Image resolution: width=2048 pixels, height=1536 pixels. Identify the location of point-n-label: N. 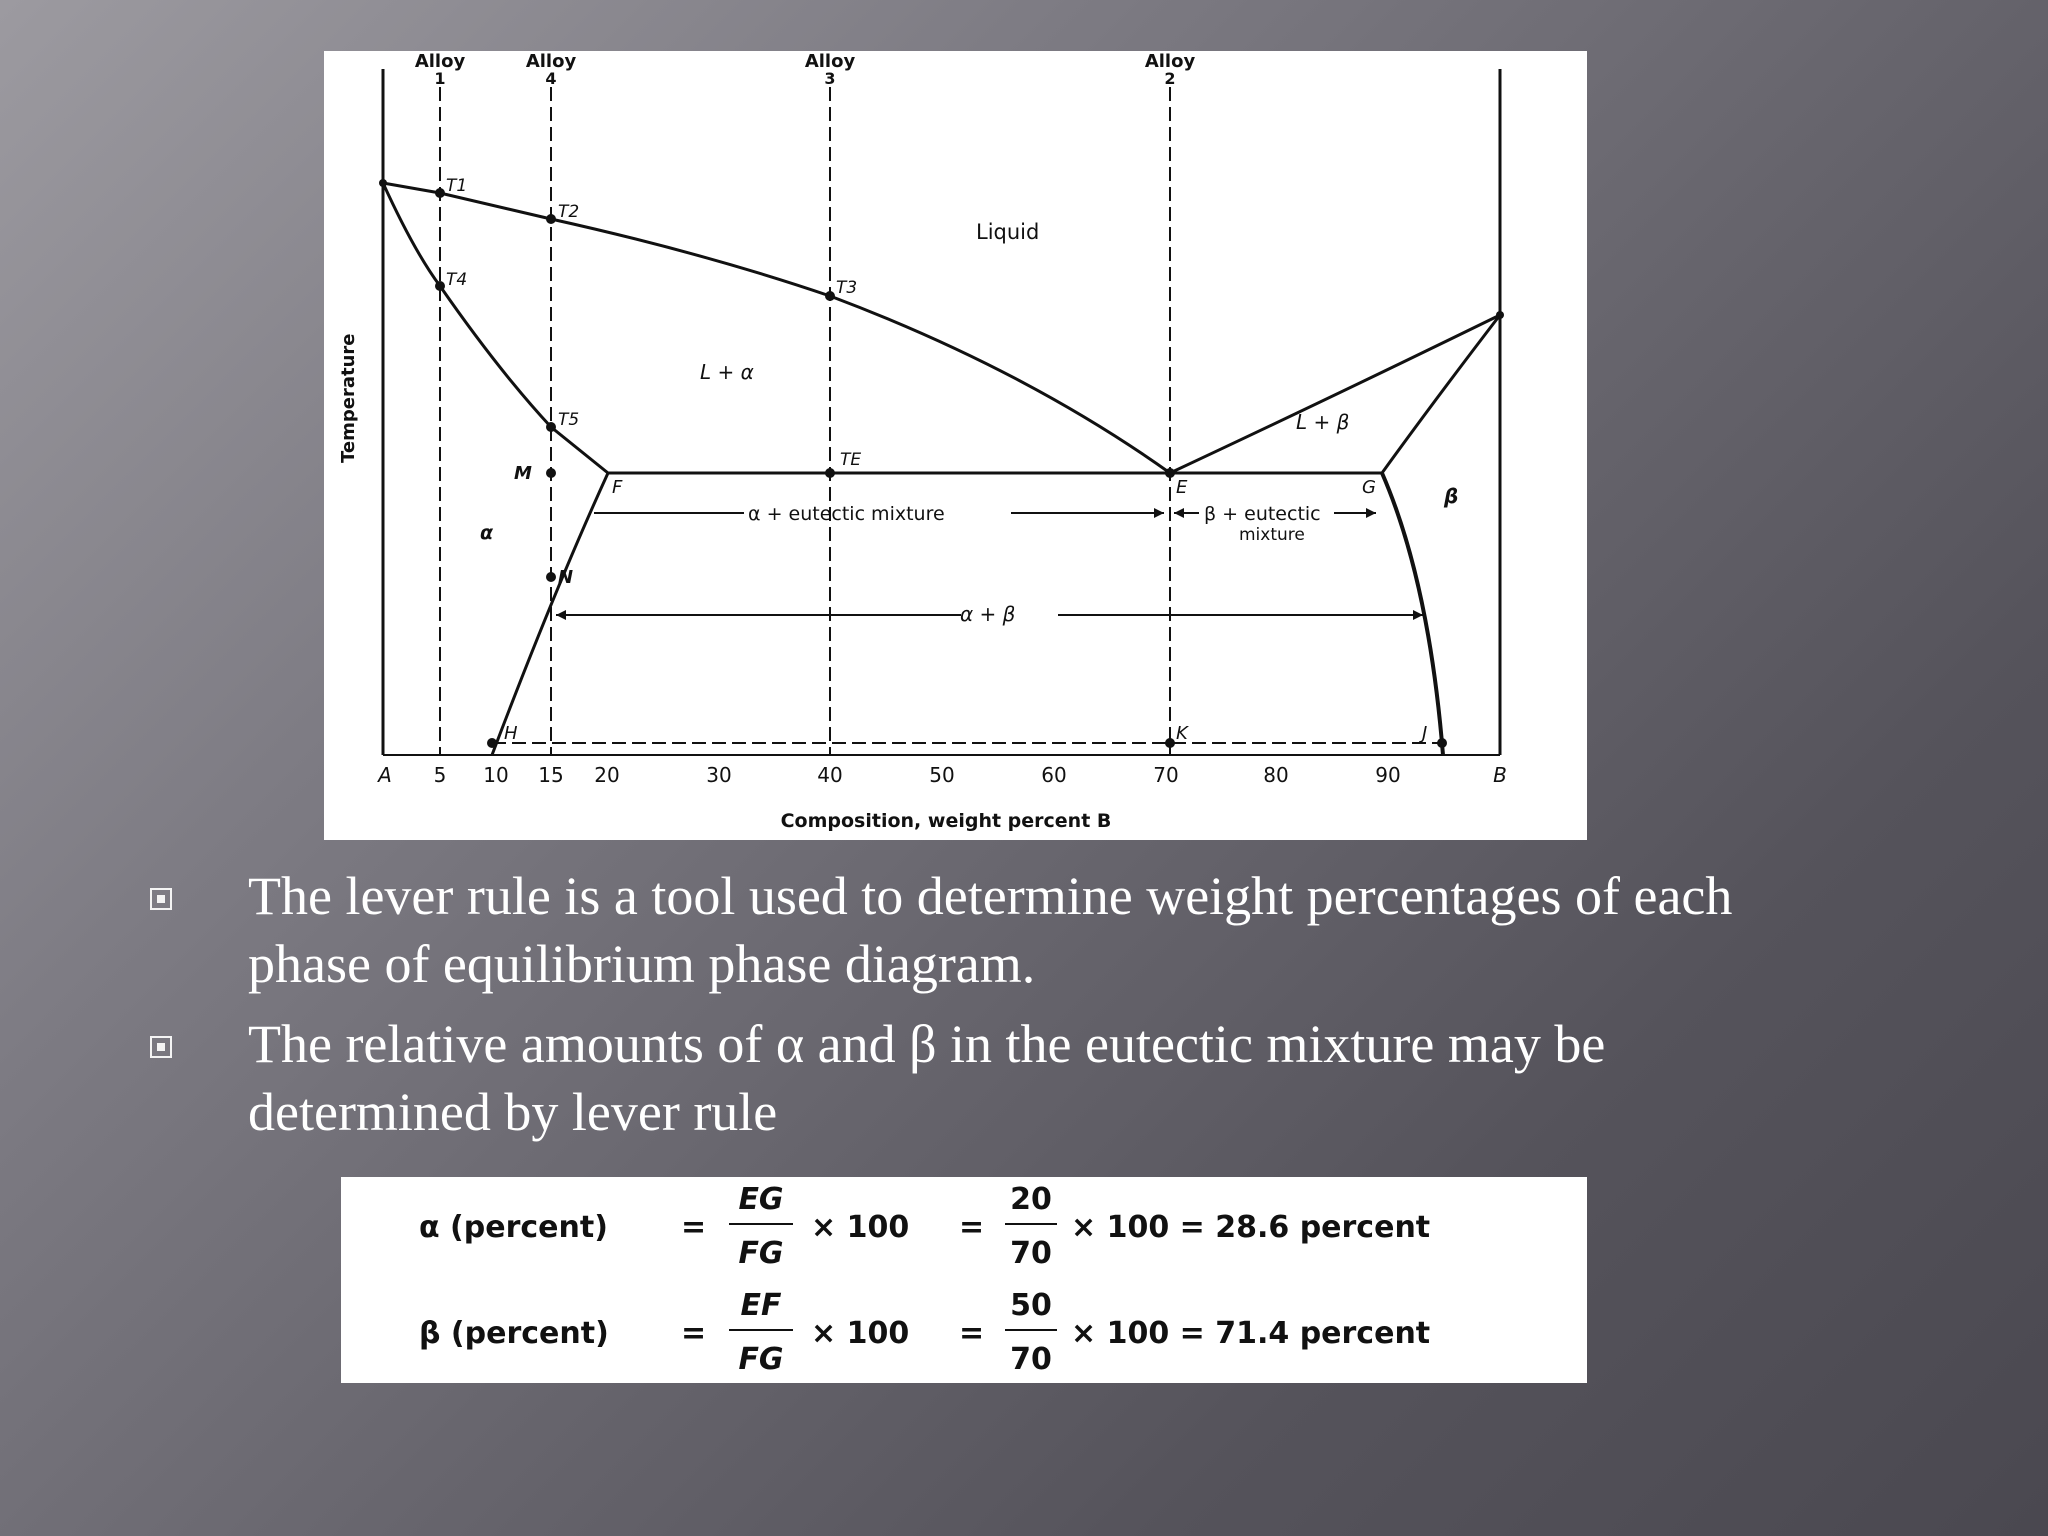
(565, 577).